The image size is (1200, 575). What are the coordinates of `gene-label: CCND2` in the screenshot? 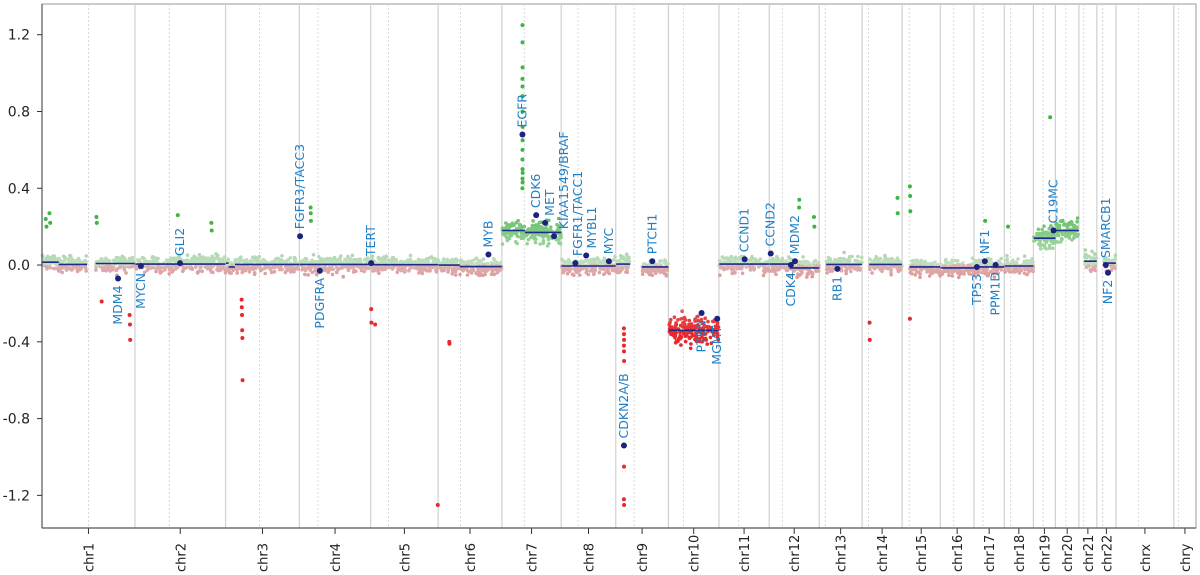 It's located at (770, 224).